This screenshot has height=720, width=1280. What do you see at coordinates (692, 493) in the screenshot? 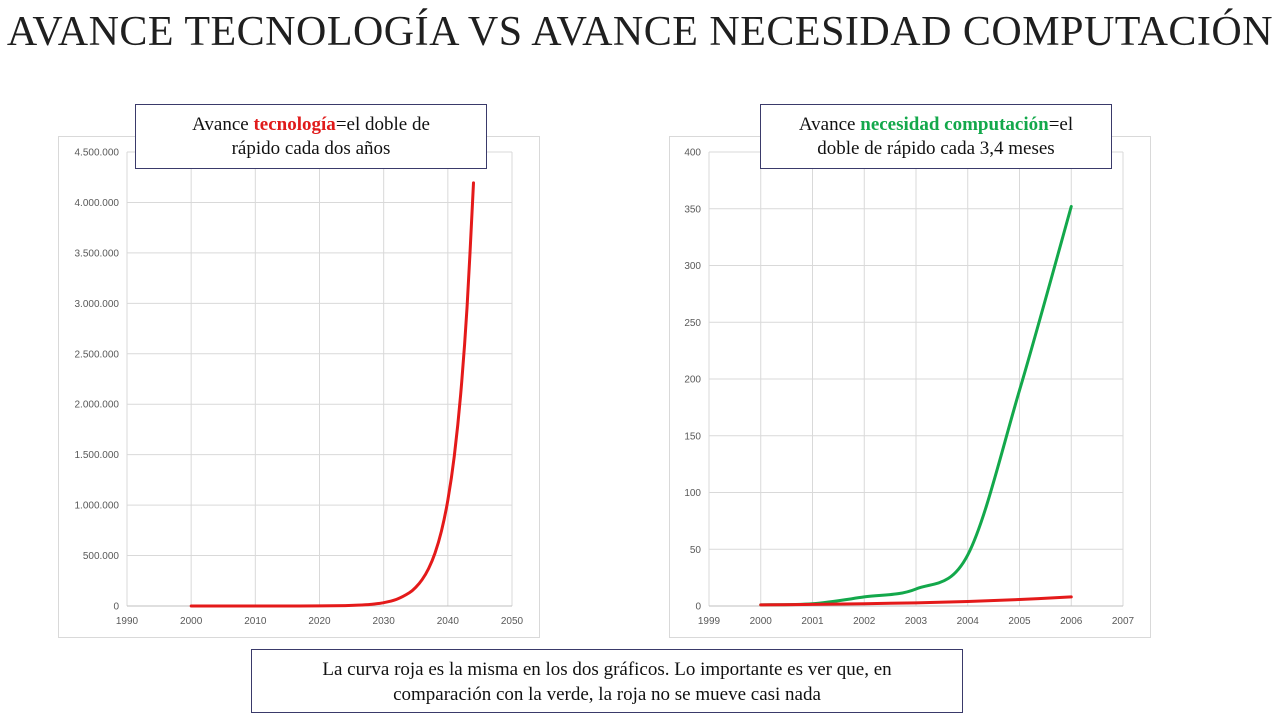
I see `computation-chart-y-tick-label: 100` at bounding box center [692, 493].